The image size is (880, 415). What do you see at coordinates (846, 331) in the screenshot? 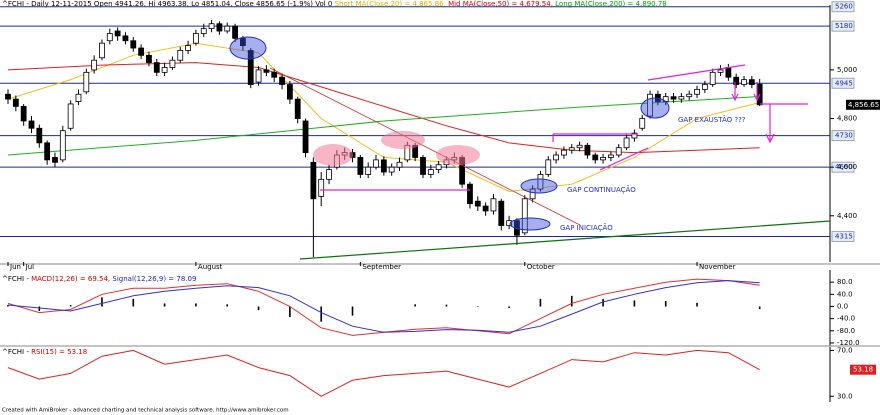
I see `y-tick-label: -80.0` at bounding box center [846, 331].